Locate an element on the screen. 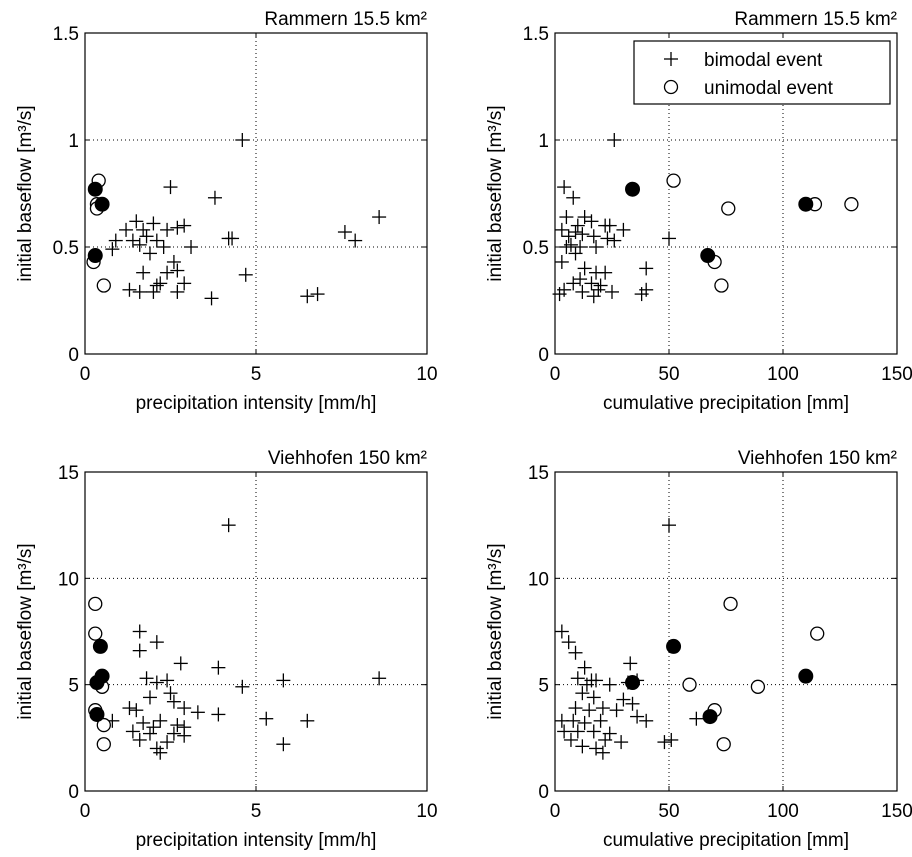  y-tick-label: 15 is located at coordinates (68, 473).